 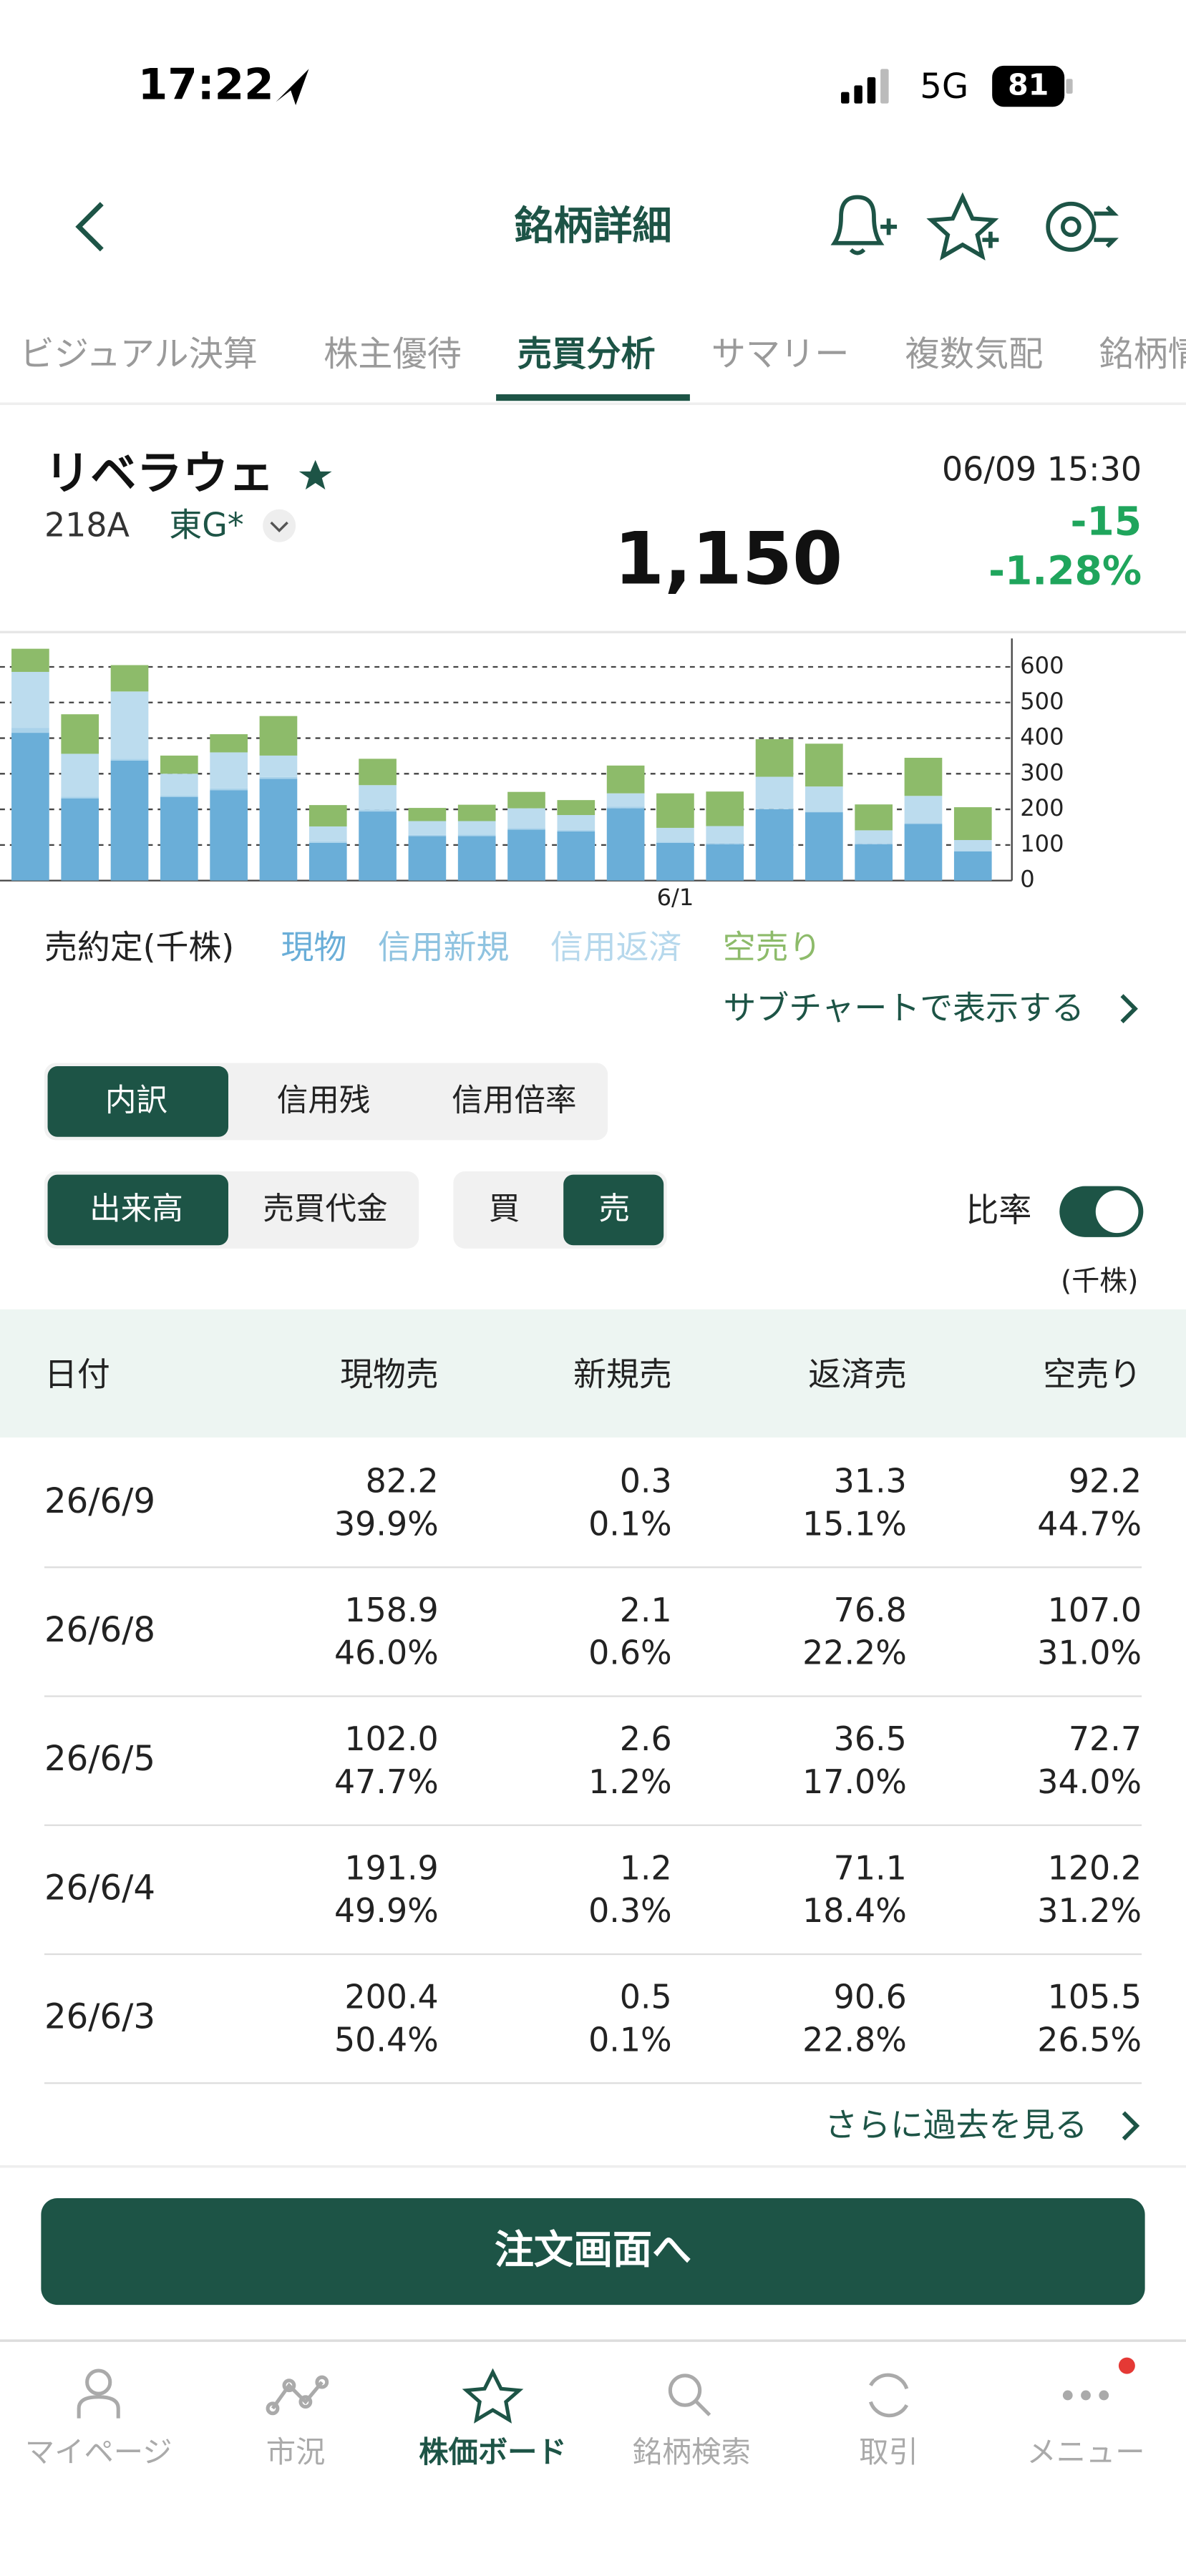 What do you see at coordinates (857, 1374) in the screenshot?
I see `column-header: 返済売` at bounding box center [857, 1374].